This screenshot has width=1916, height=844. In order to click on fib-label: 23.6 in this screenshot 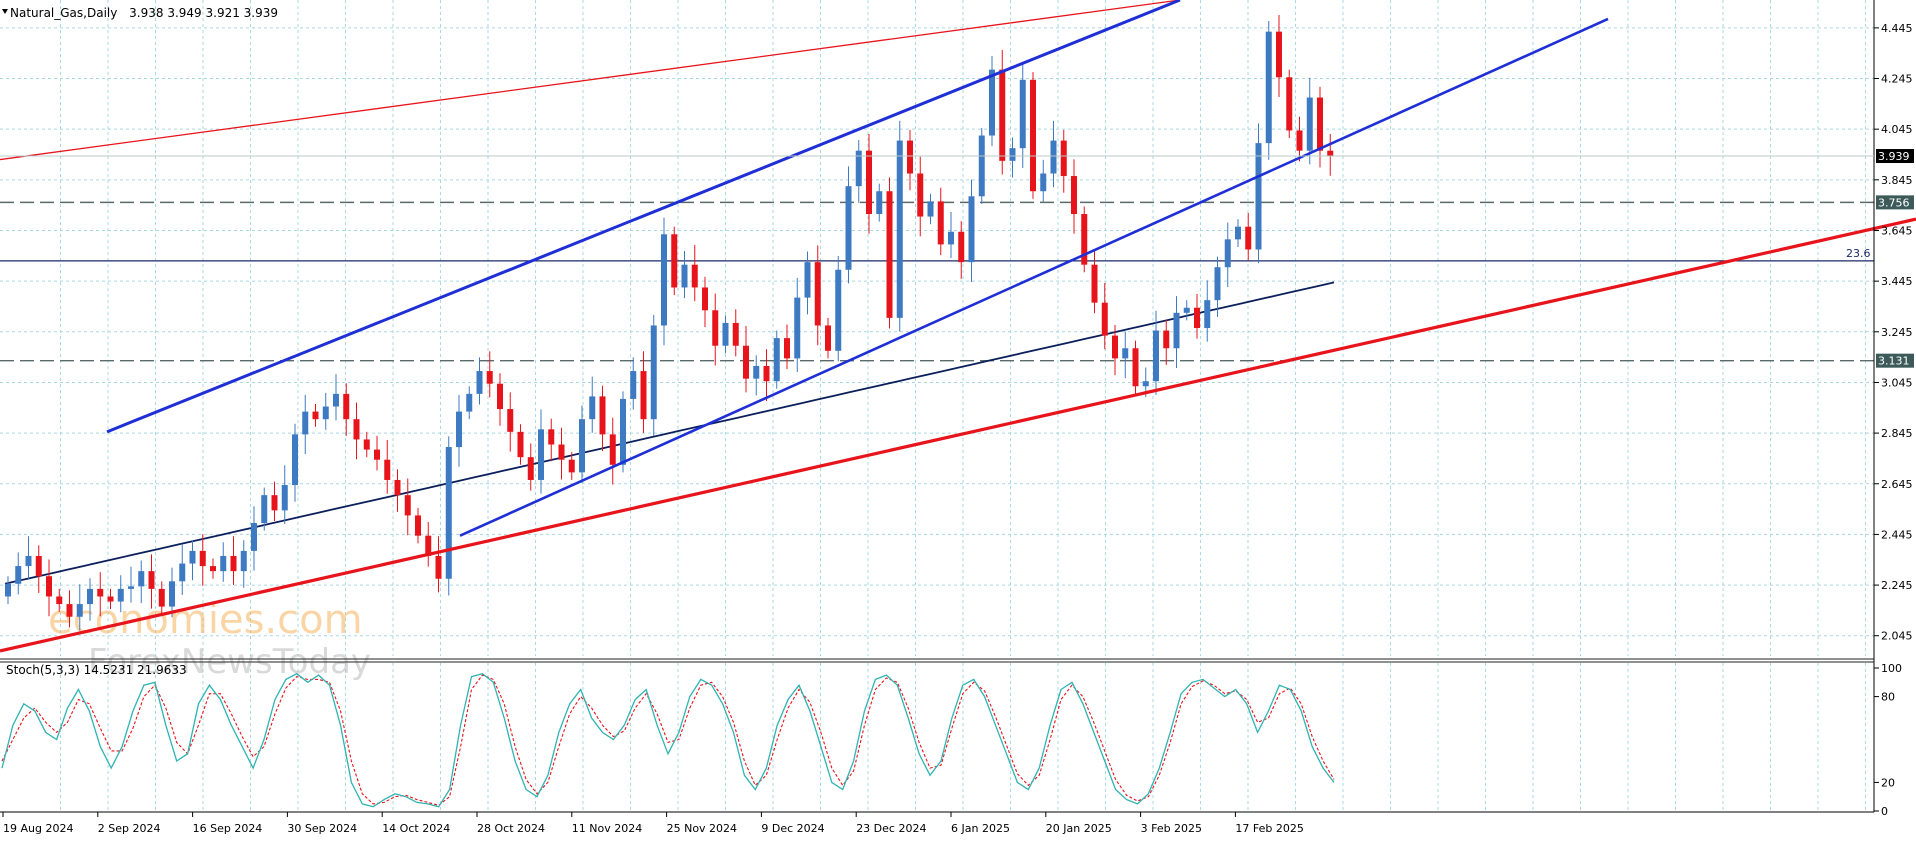, I will do `click(1858, 253)`.